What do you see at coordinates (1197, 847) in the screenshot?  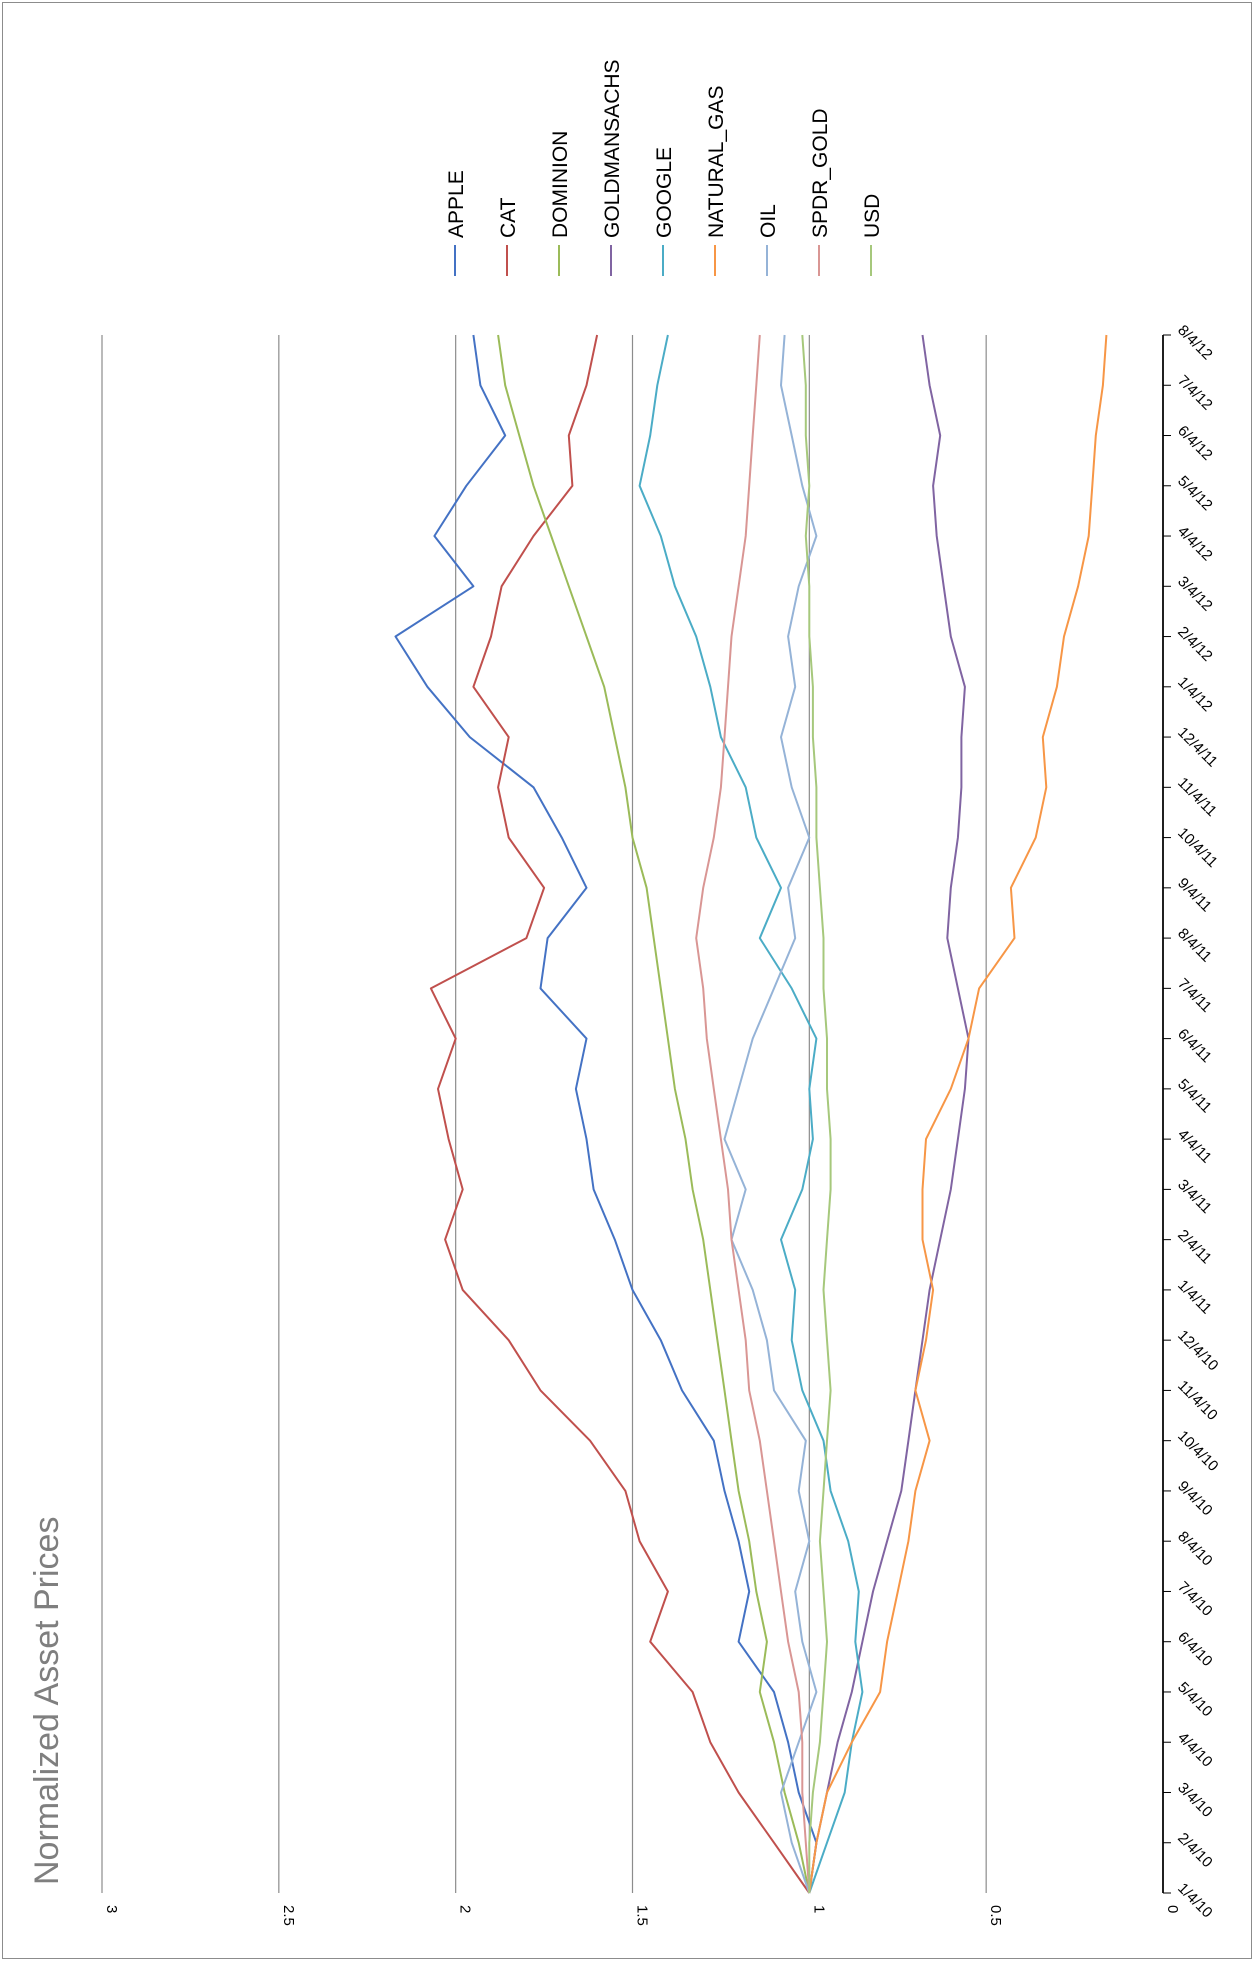 I see `x-tick-label: 10/4/11` at bounding box center [1197, 847].